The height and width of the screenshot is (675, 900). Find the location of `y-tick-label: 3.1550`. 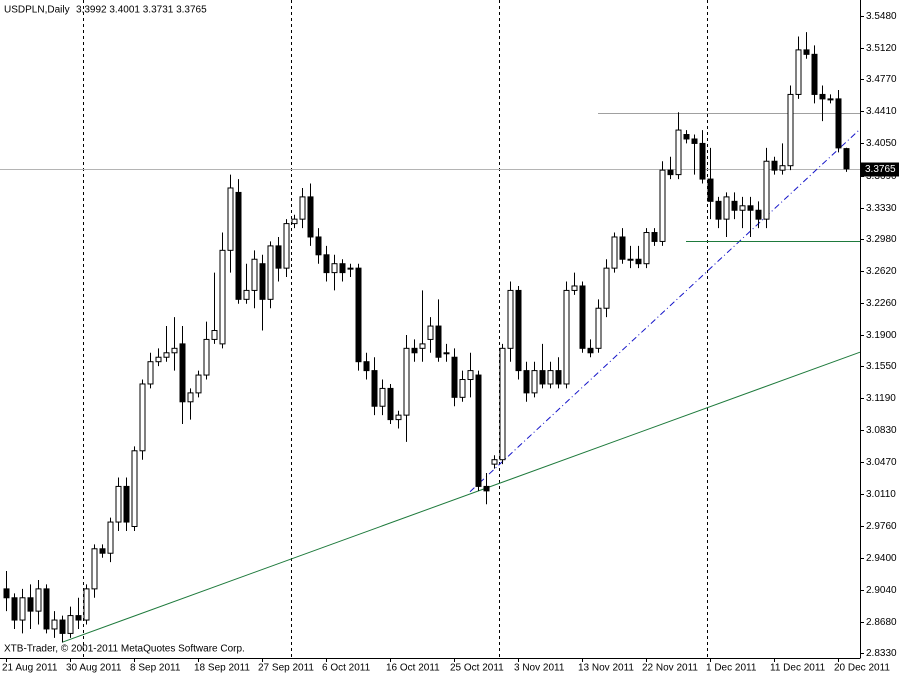

y-tick-label: 3.1550 is located at coordinates (881, 366).